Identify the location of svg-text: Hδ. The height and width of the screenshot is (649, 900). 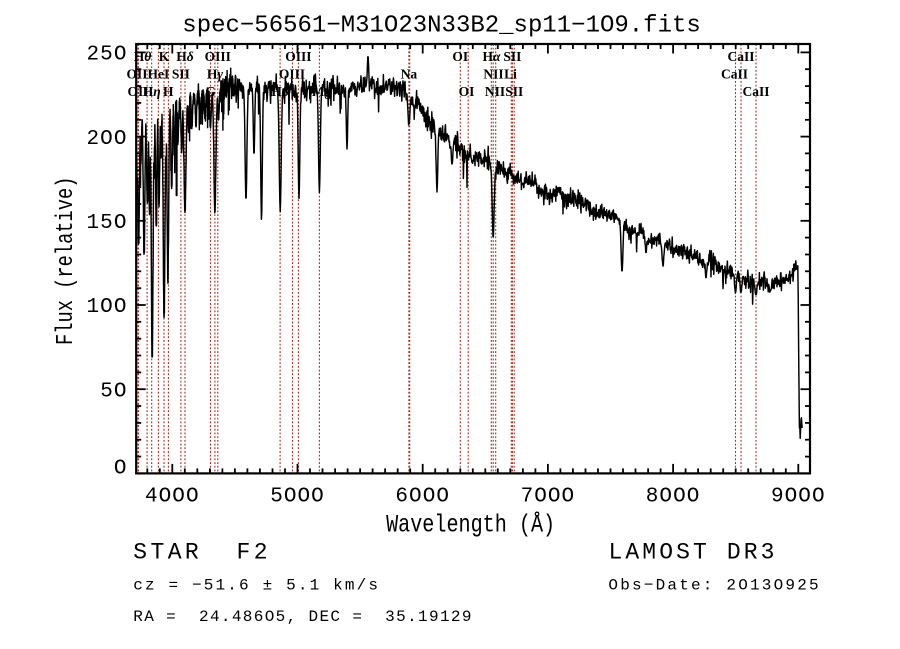
(185, 56).